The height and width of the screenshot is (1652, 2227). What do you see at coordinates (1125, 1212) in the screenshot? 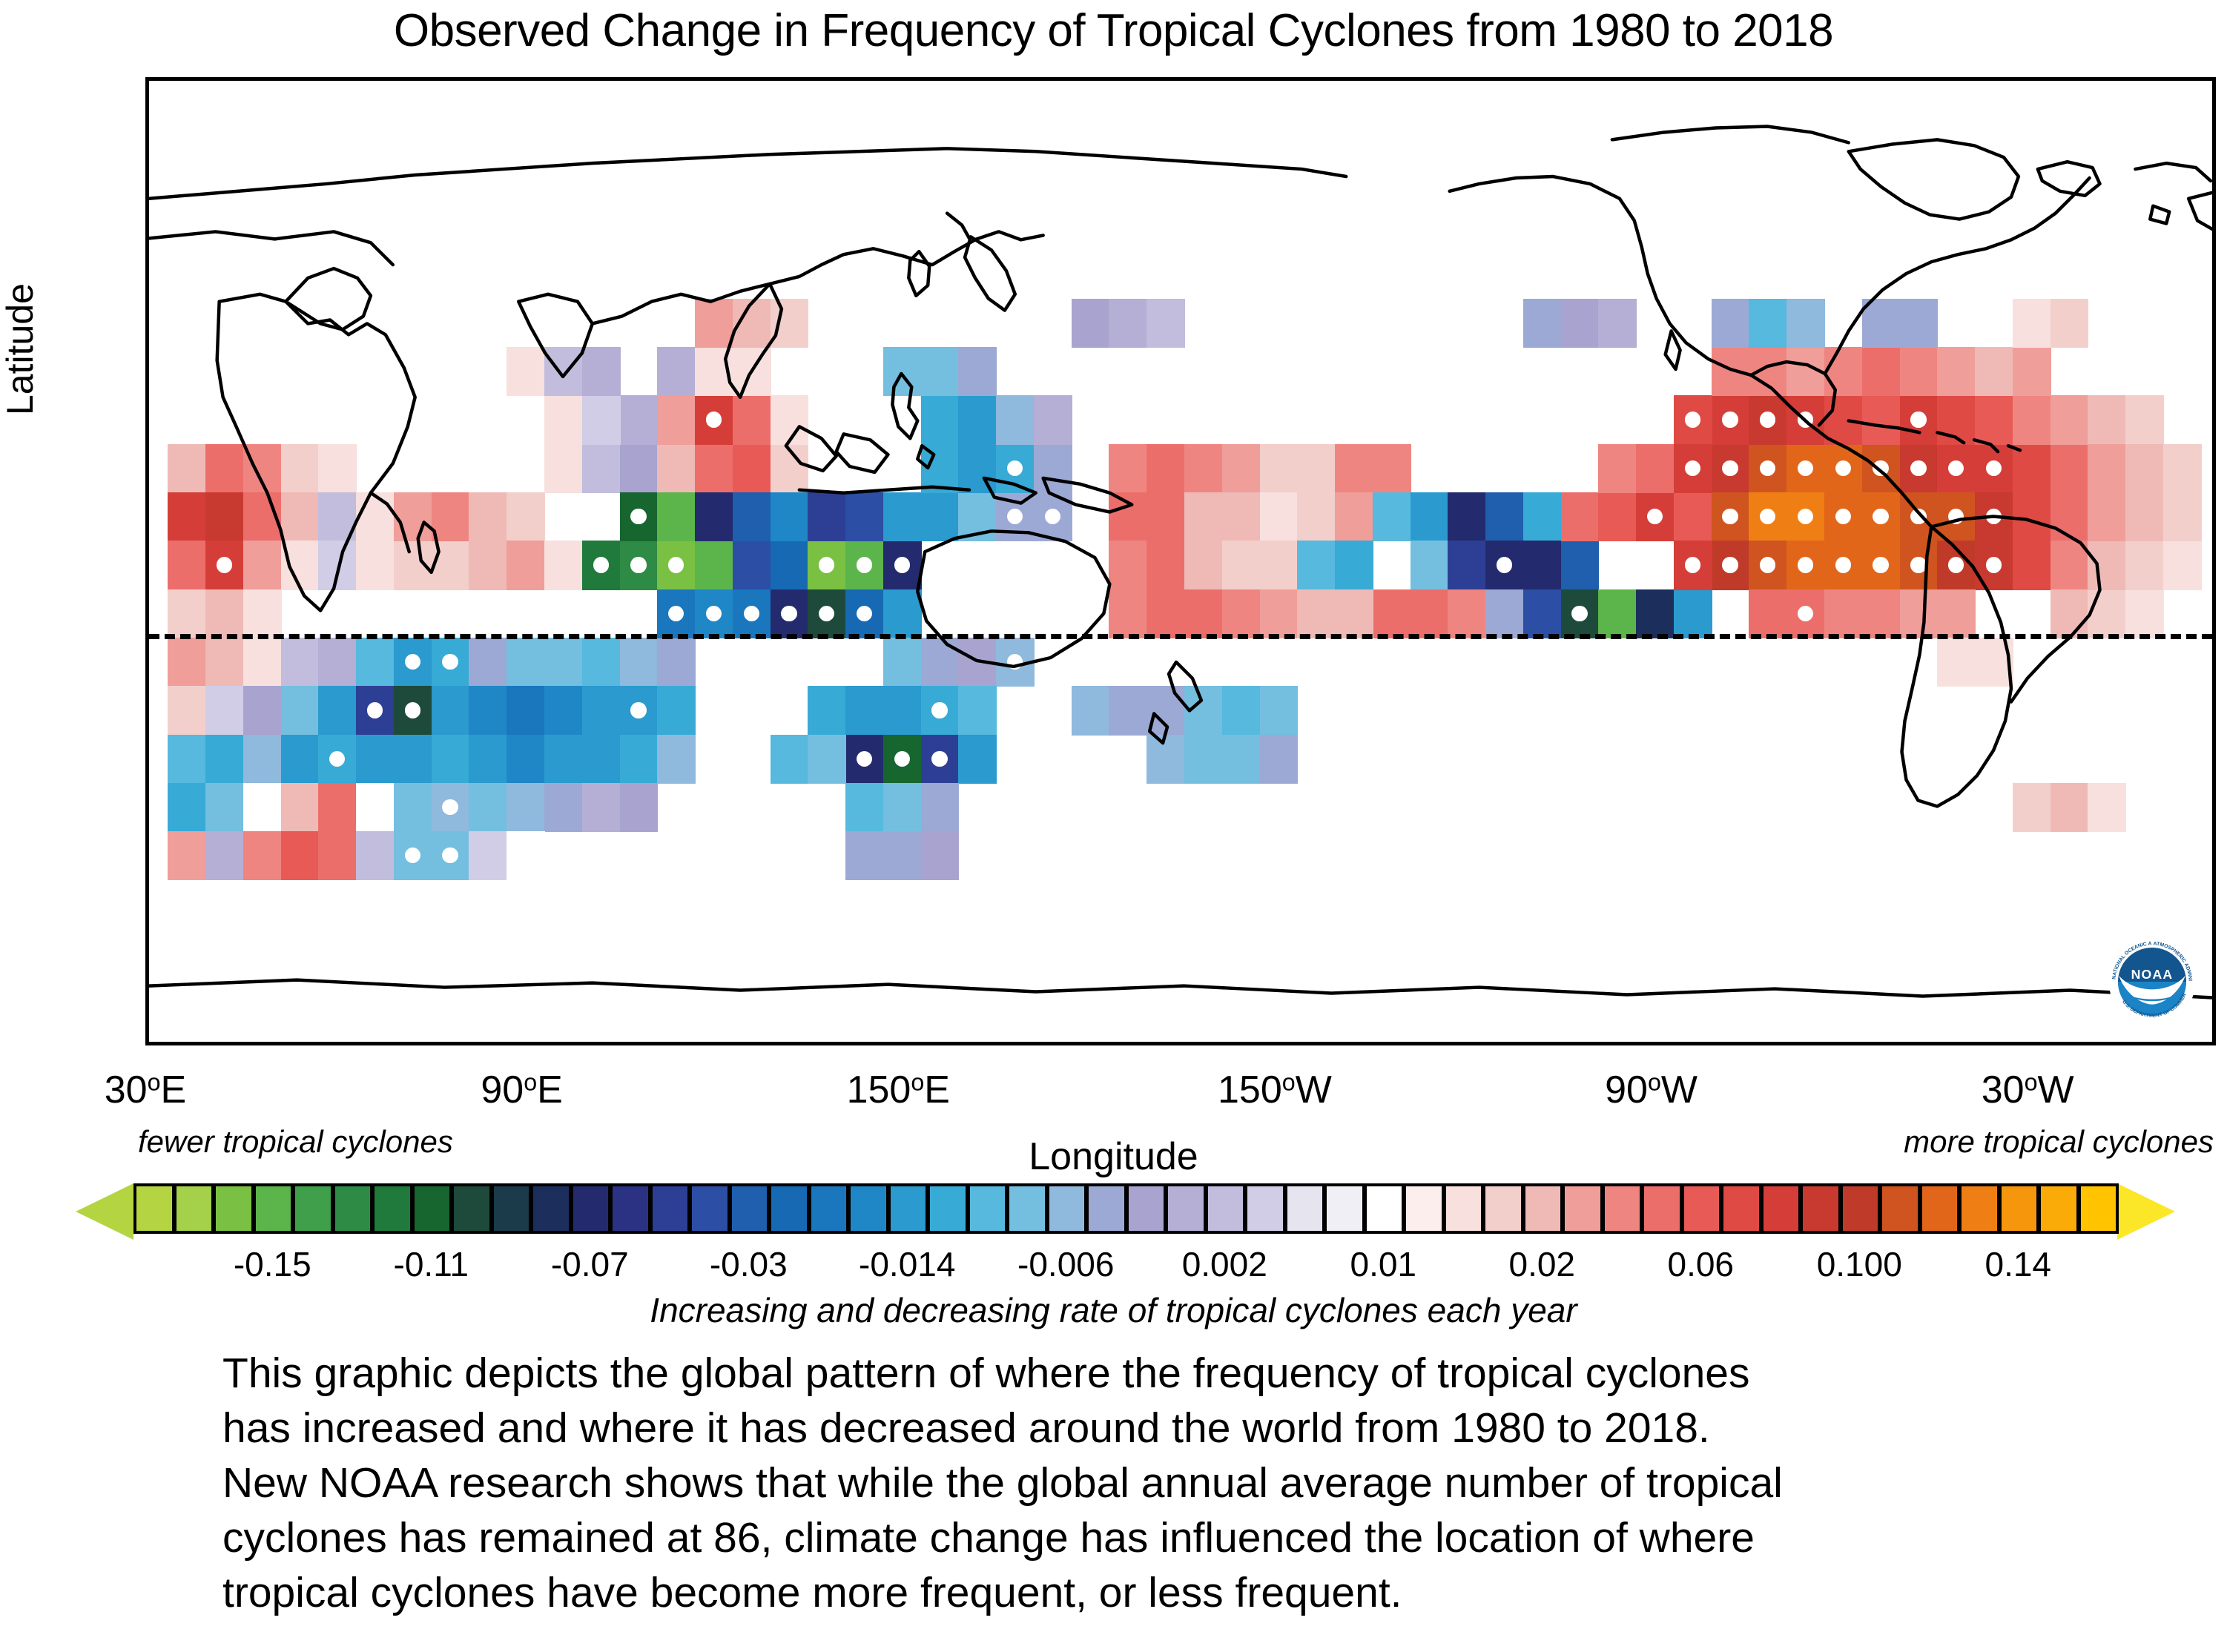
I see `colorbar` at bounding box center [1125, 1212].